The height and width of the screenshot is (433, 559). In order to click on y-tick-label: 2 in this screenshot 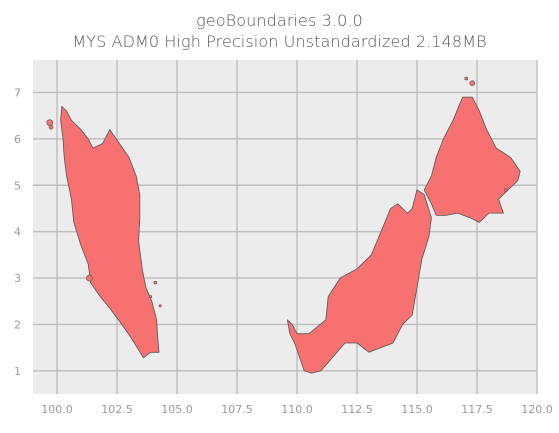, I will do `click(17, 324)`.